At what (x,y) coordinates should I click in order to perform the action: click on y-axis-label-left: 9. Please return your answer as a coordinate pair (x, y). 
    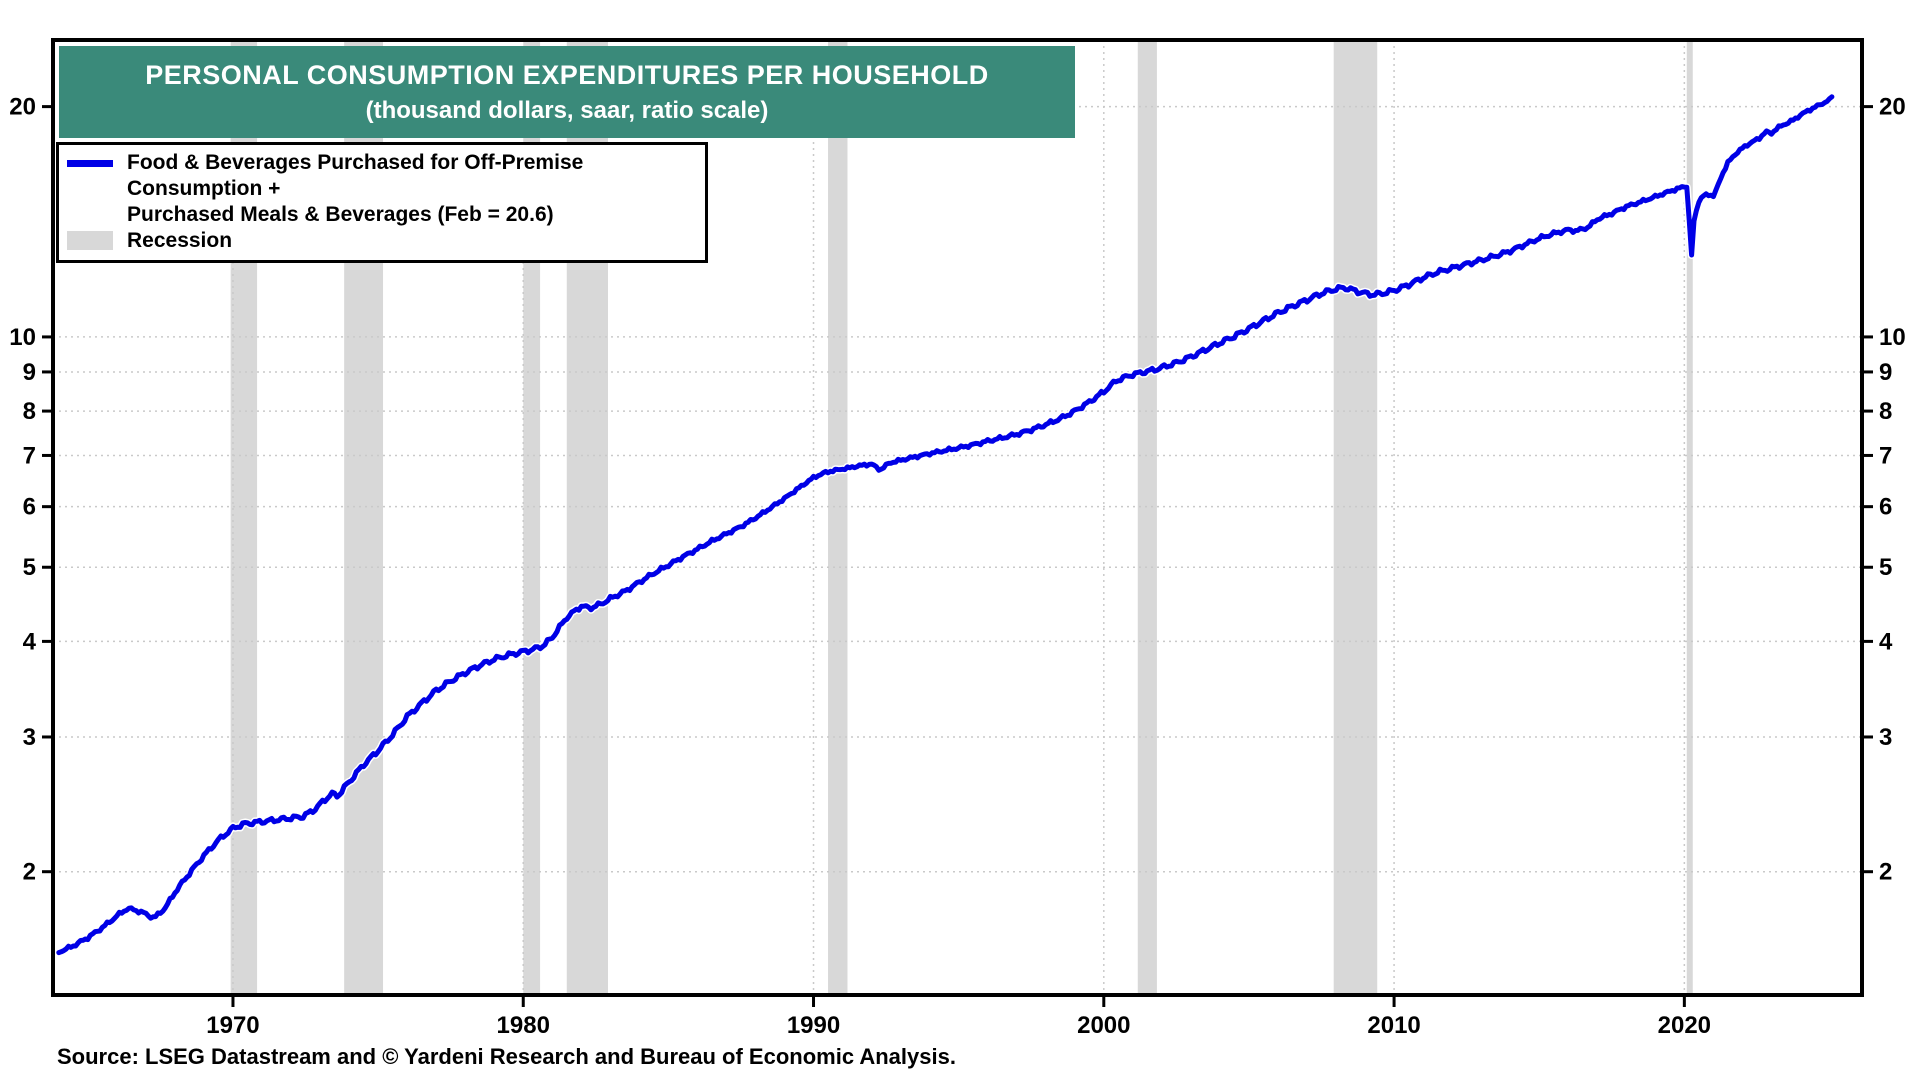
    Looking at the image, I should click on (29, 372).